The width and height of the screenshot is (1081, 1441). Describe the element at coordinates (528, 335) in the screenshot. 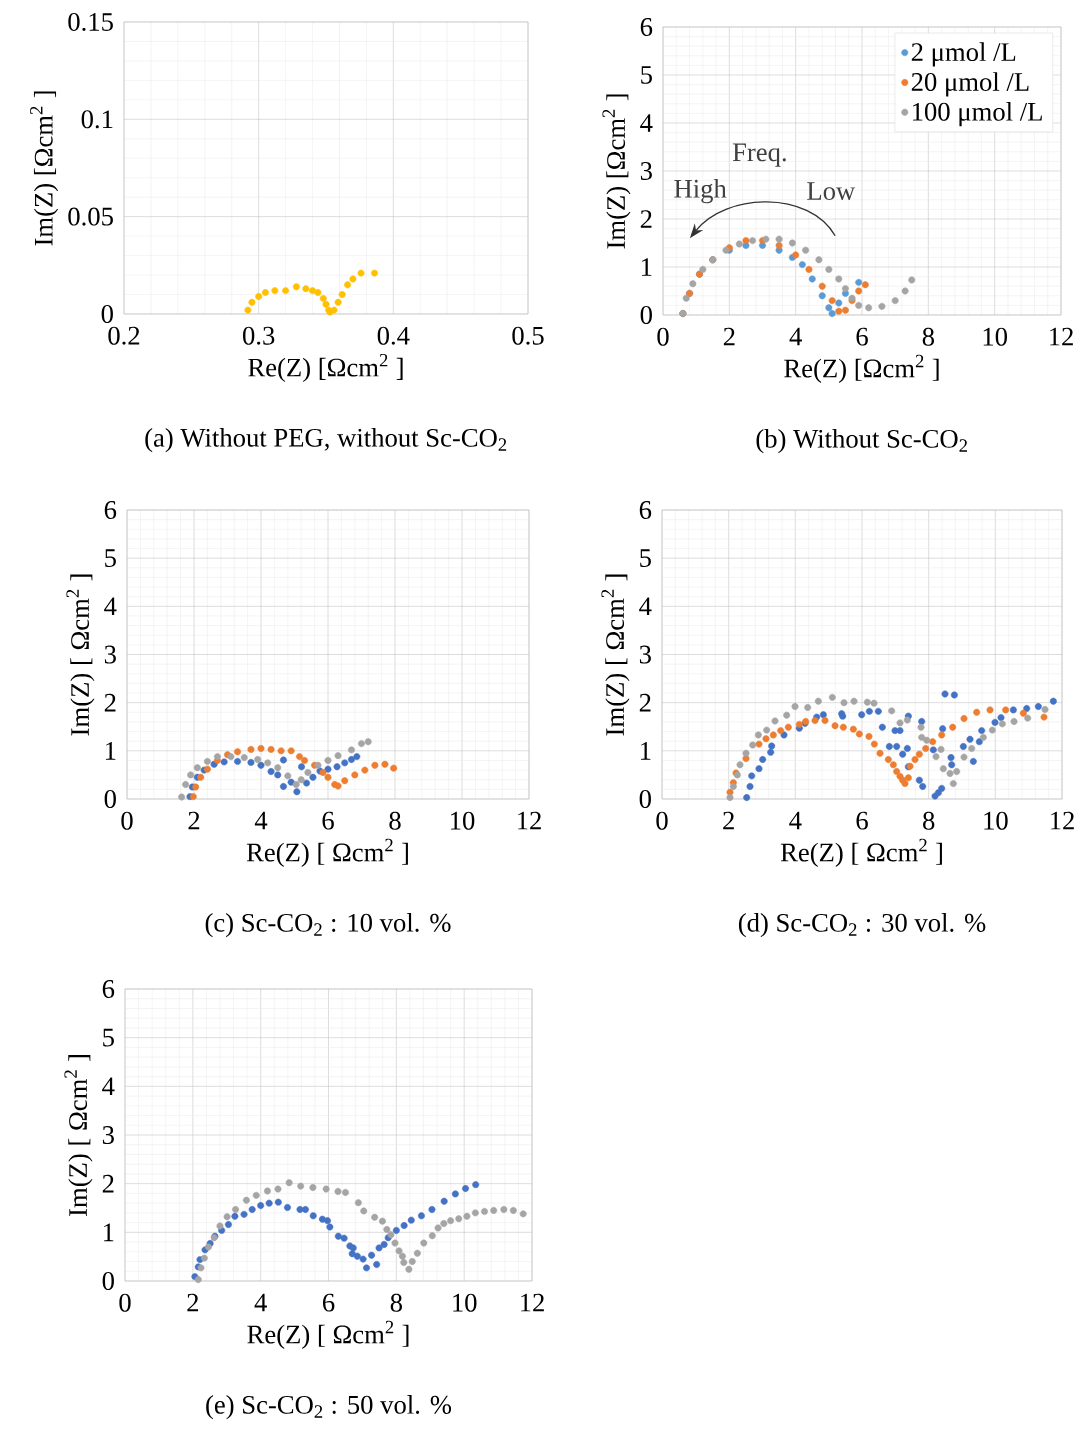

I see `x-tick-label: 0.5` at that location.